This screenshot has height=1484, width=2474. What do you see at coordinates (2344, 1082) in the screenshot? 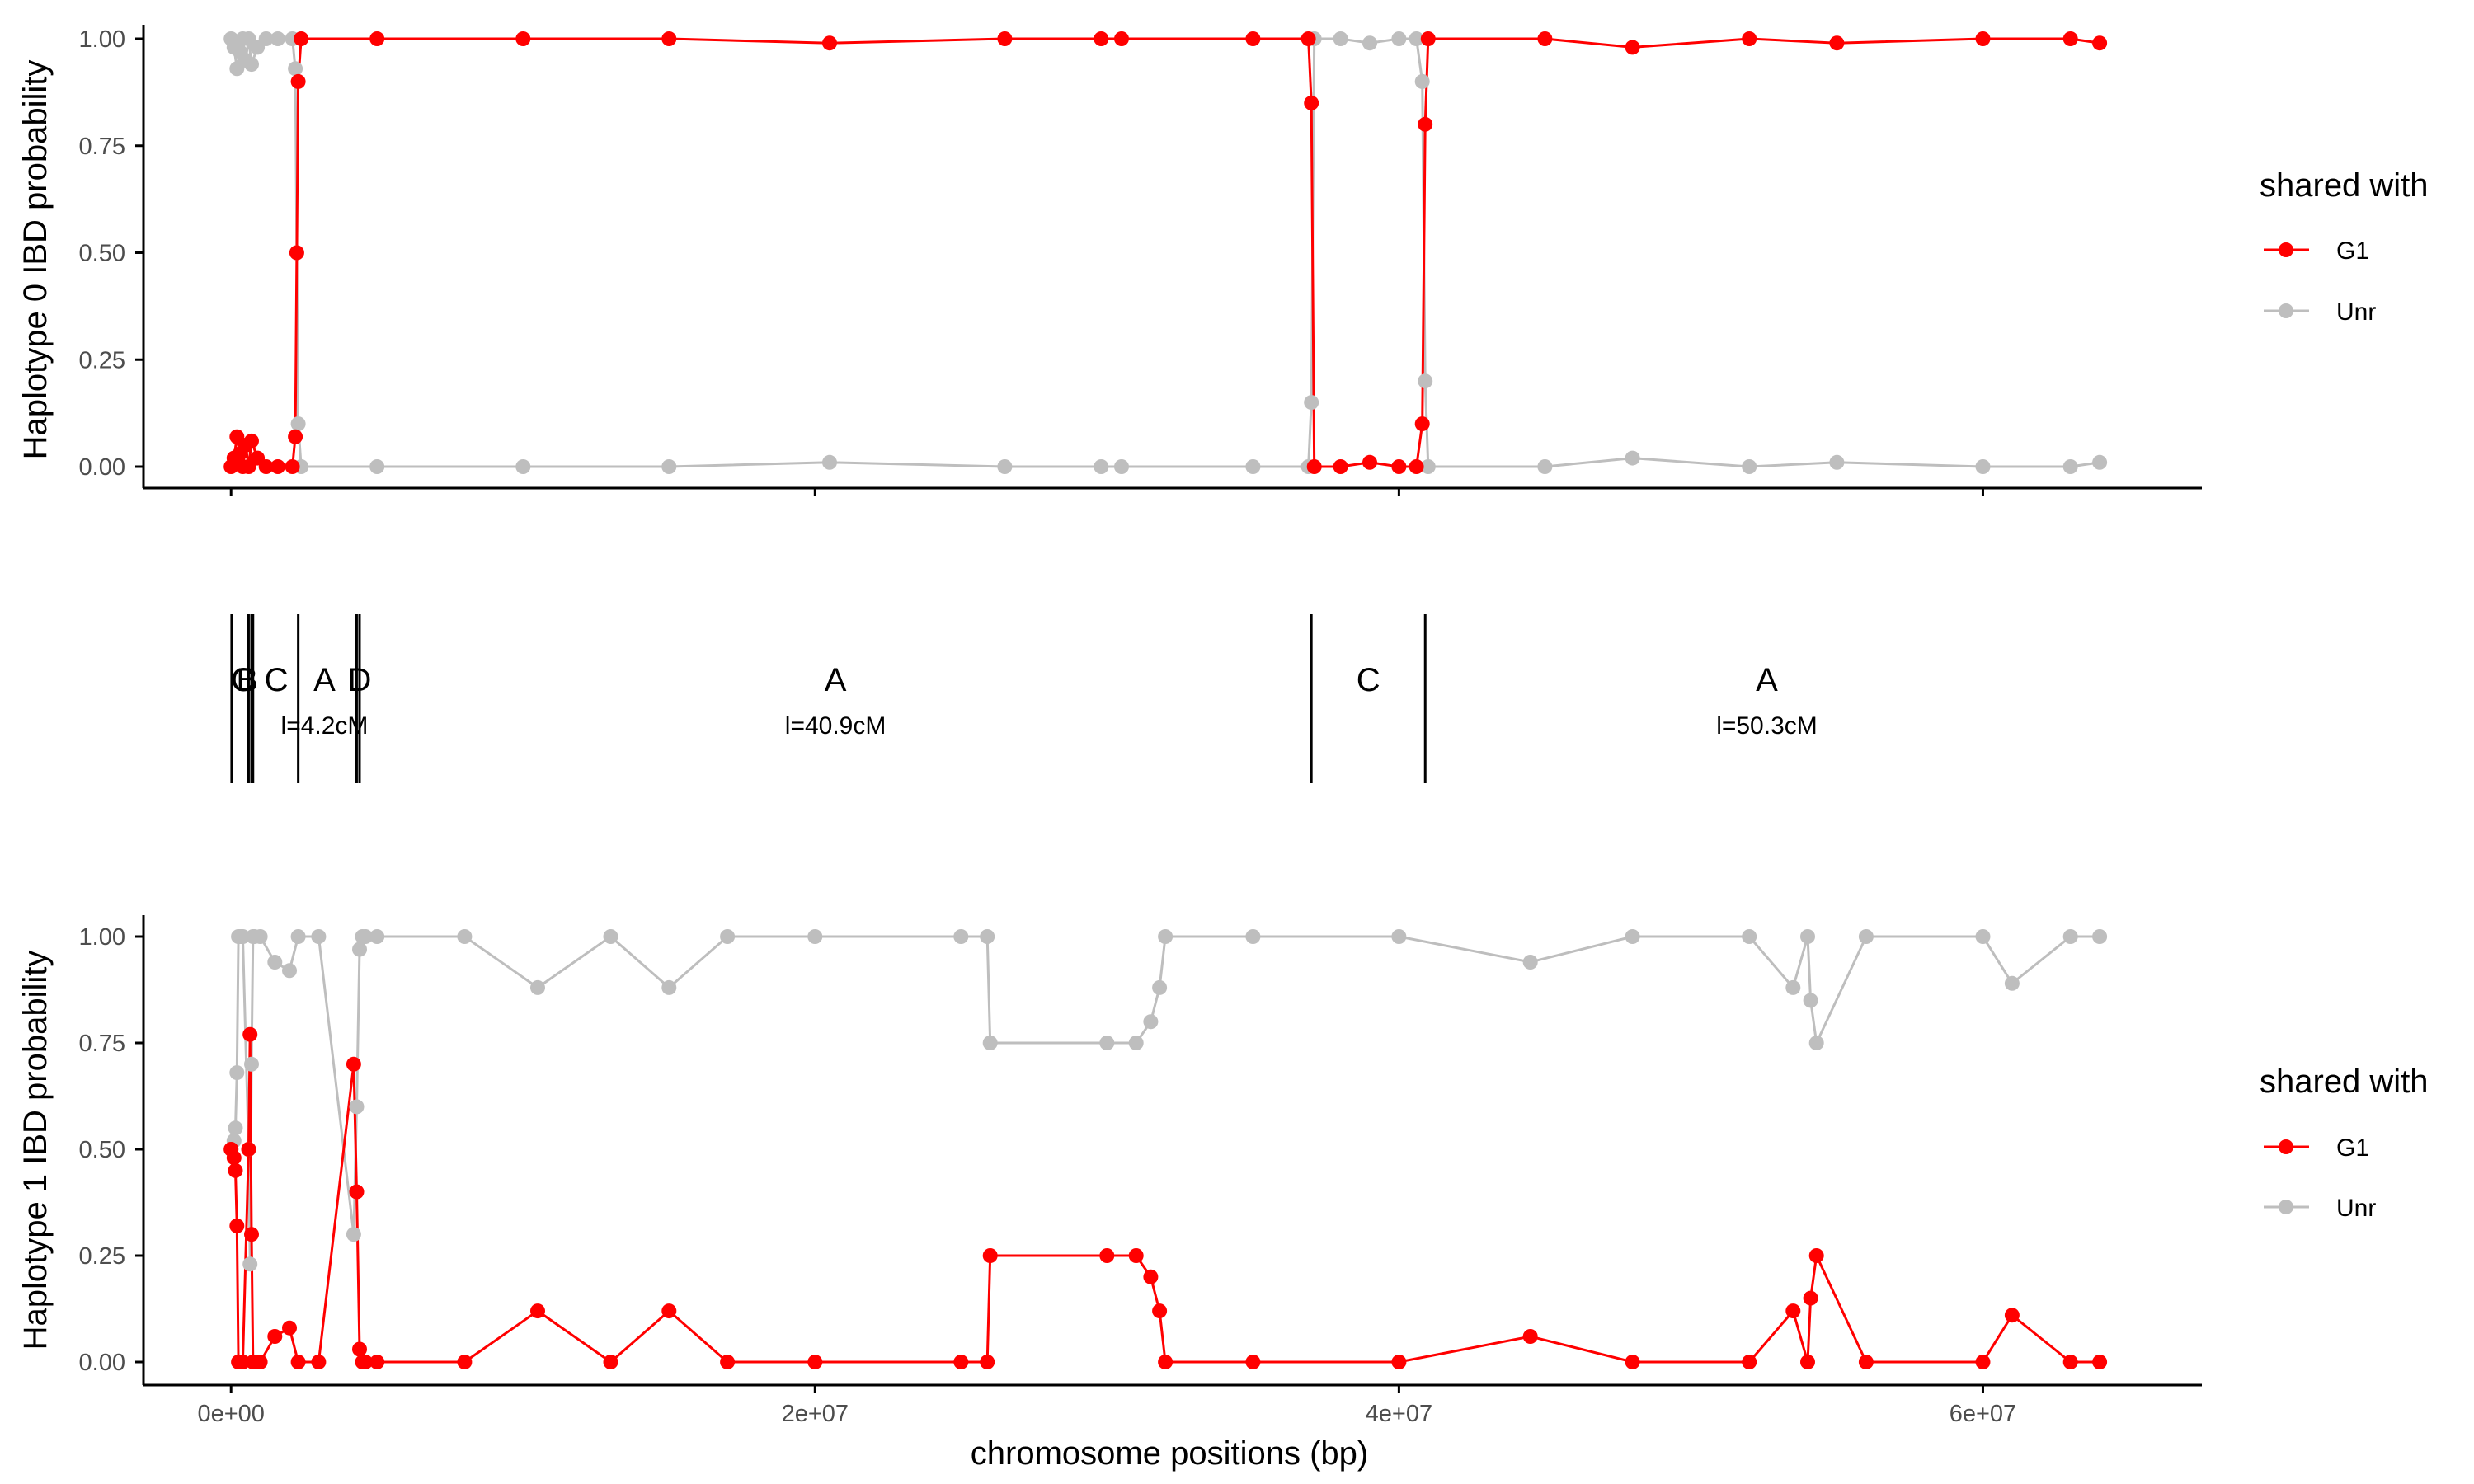
I see `legend-bottom-title: shared with` at bounding box center [2344, 1082].